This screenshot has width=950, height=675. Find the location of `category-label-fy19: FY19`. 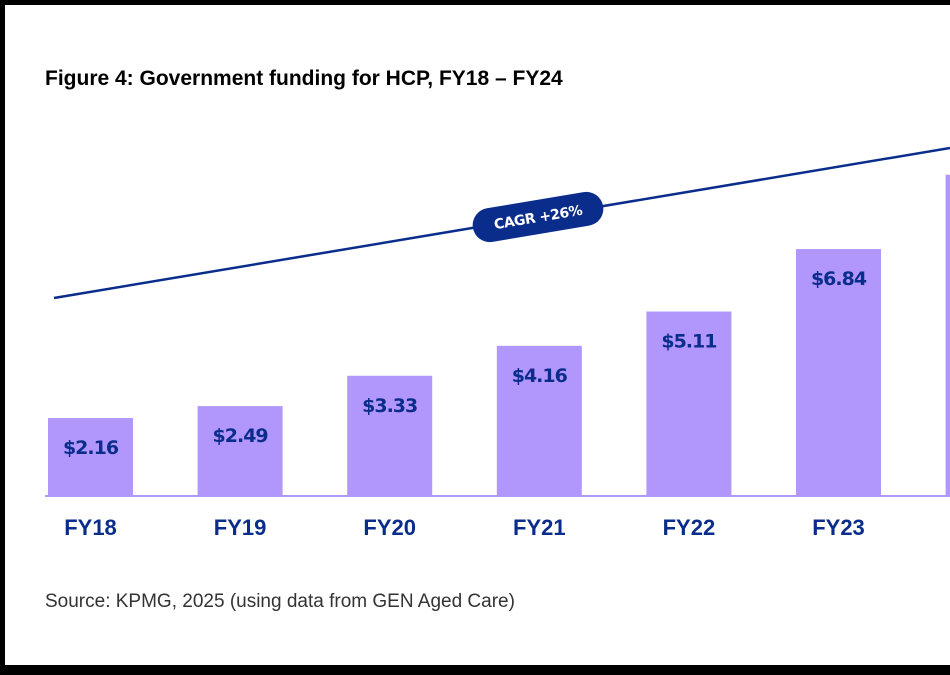

category-label-fy19: FY19 is located at coordinates (240, 527).